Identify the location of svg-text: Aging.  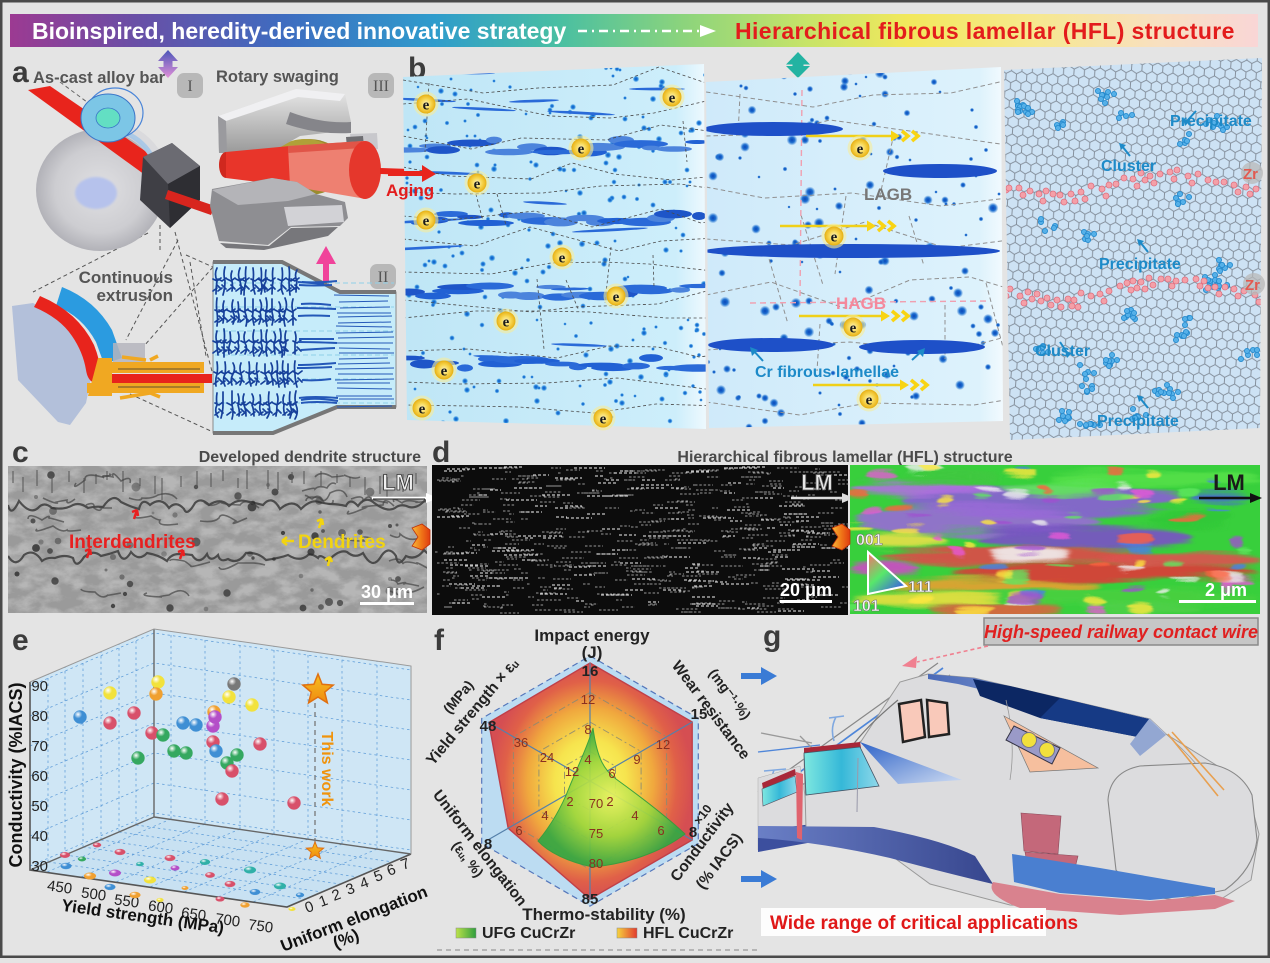
(410, 190).